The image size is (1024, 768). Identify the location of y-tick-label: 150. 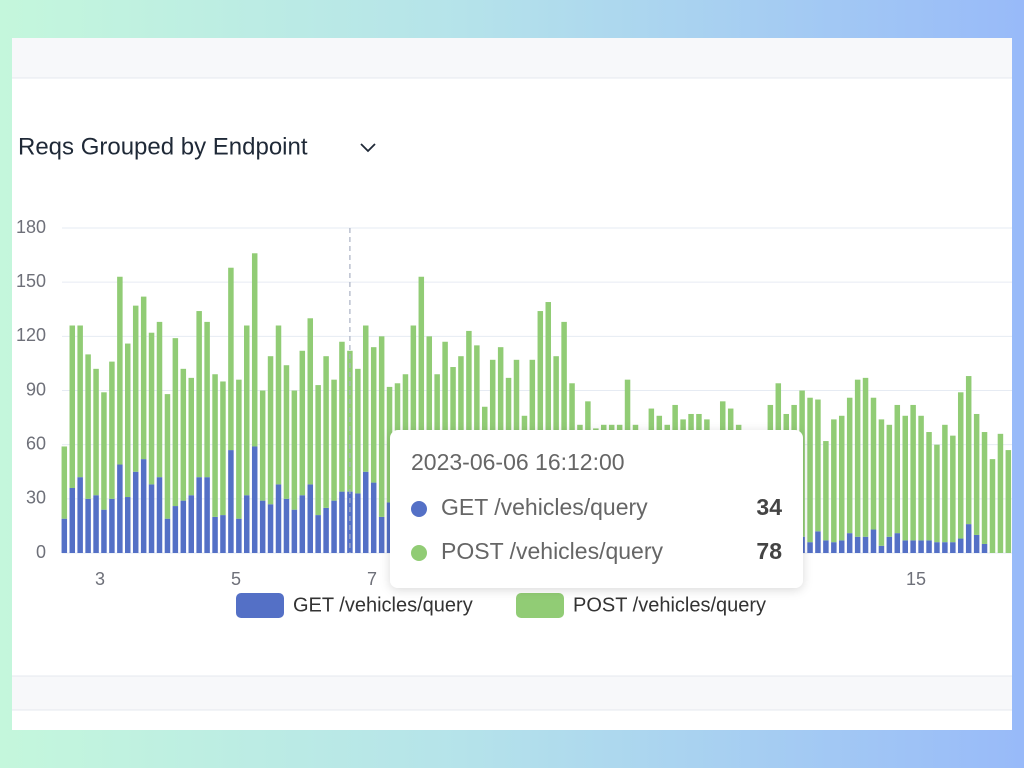
(31, 281).